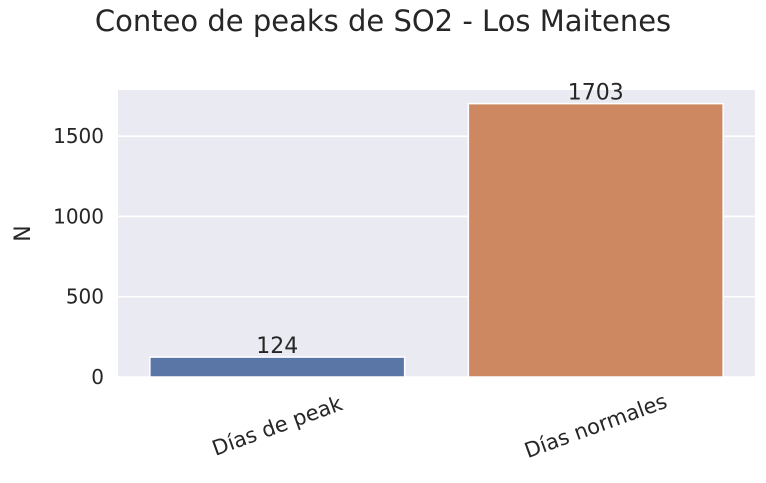 Image resolution: width=766 pixels, height=483 pixels. What do you see at coordinates (85, 297) in the screenshot?
I see `y-tick-label: 500` at bounding box center [85, 297].